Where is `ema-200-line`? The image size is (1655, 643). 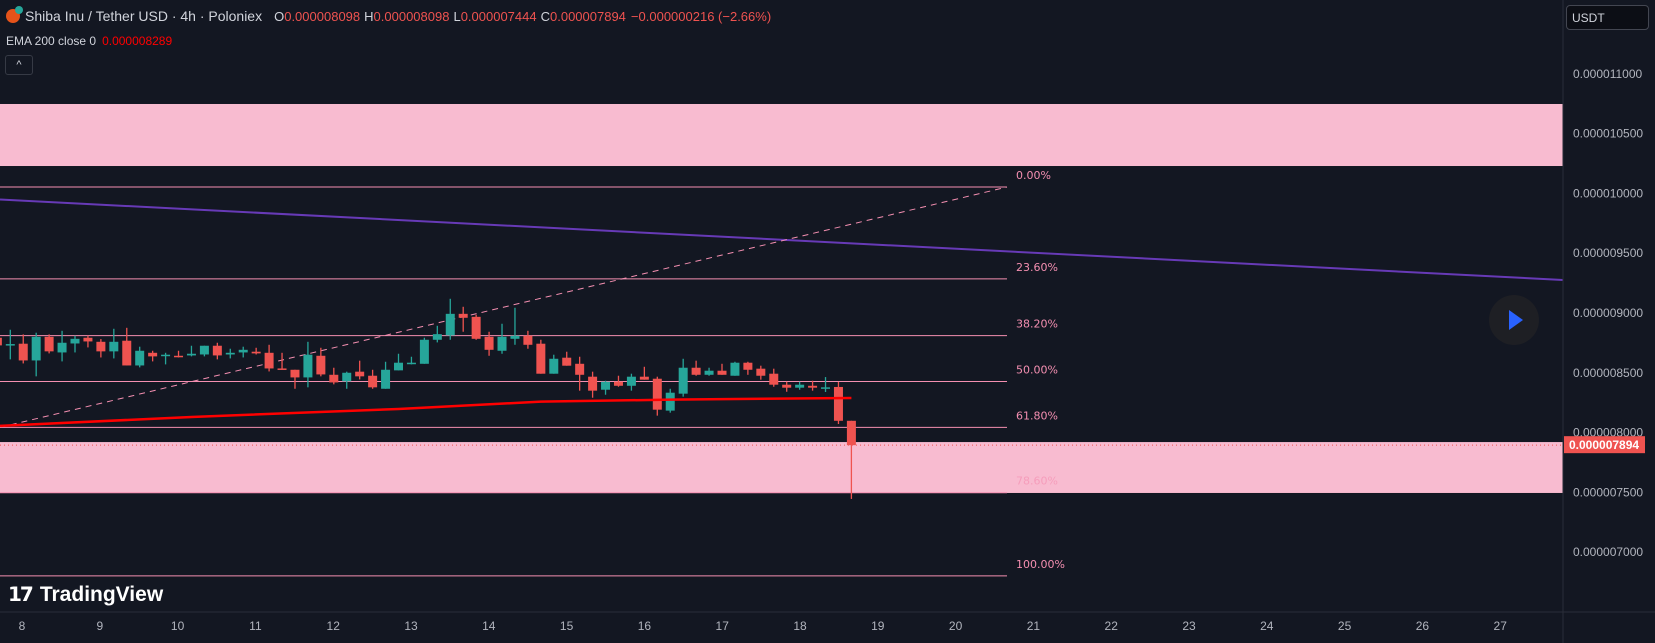 ema-200-line is located at coordinates (426, 412).